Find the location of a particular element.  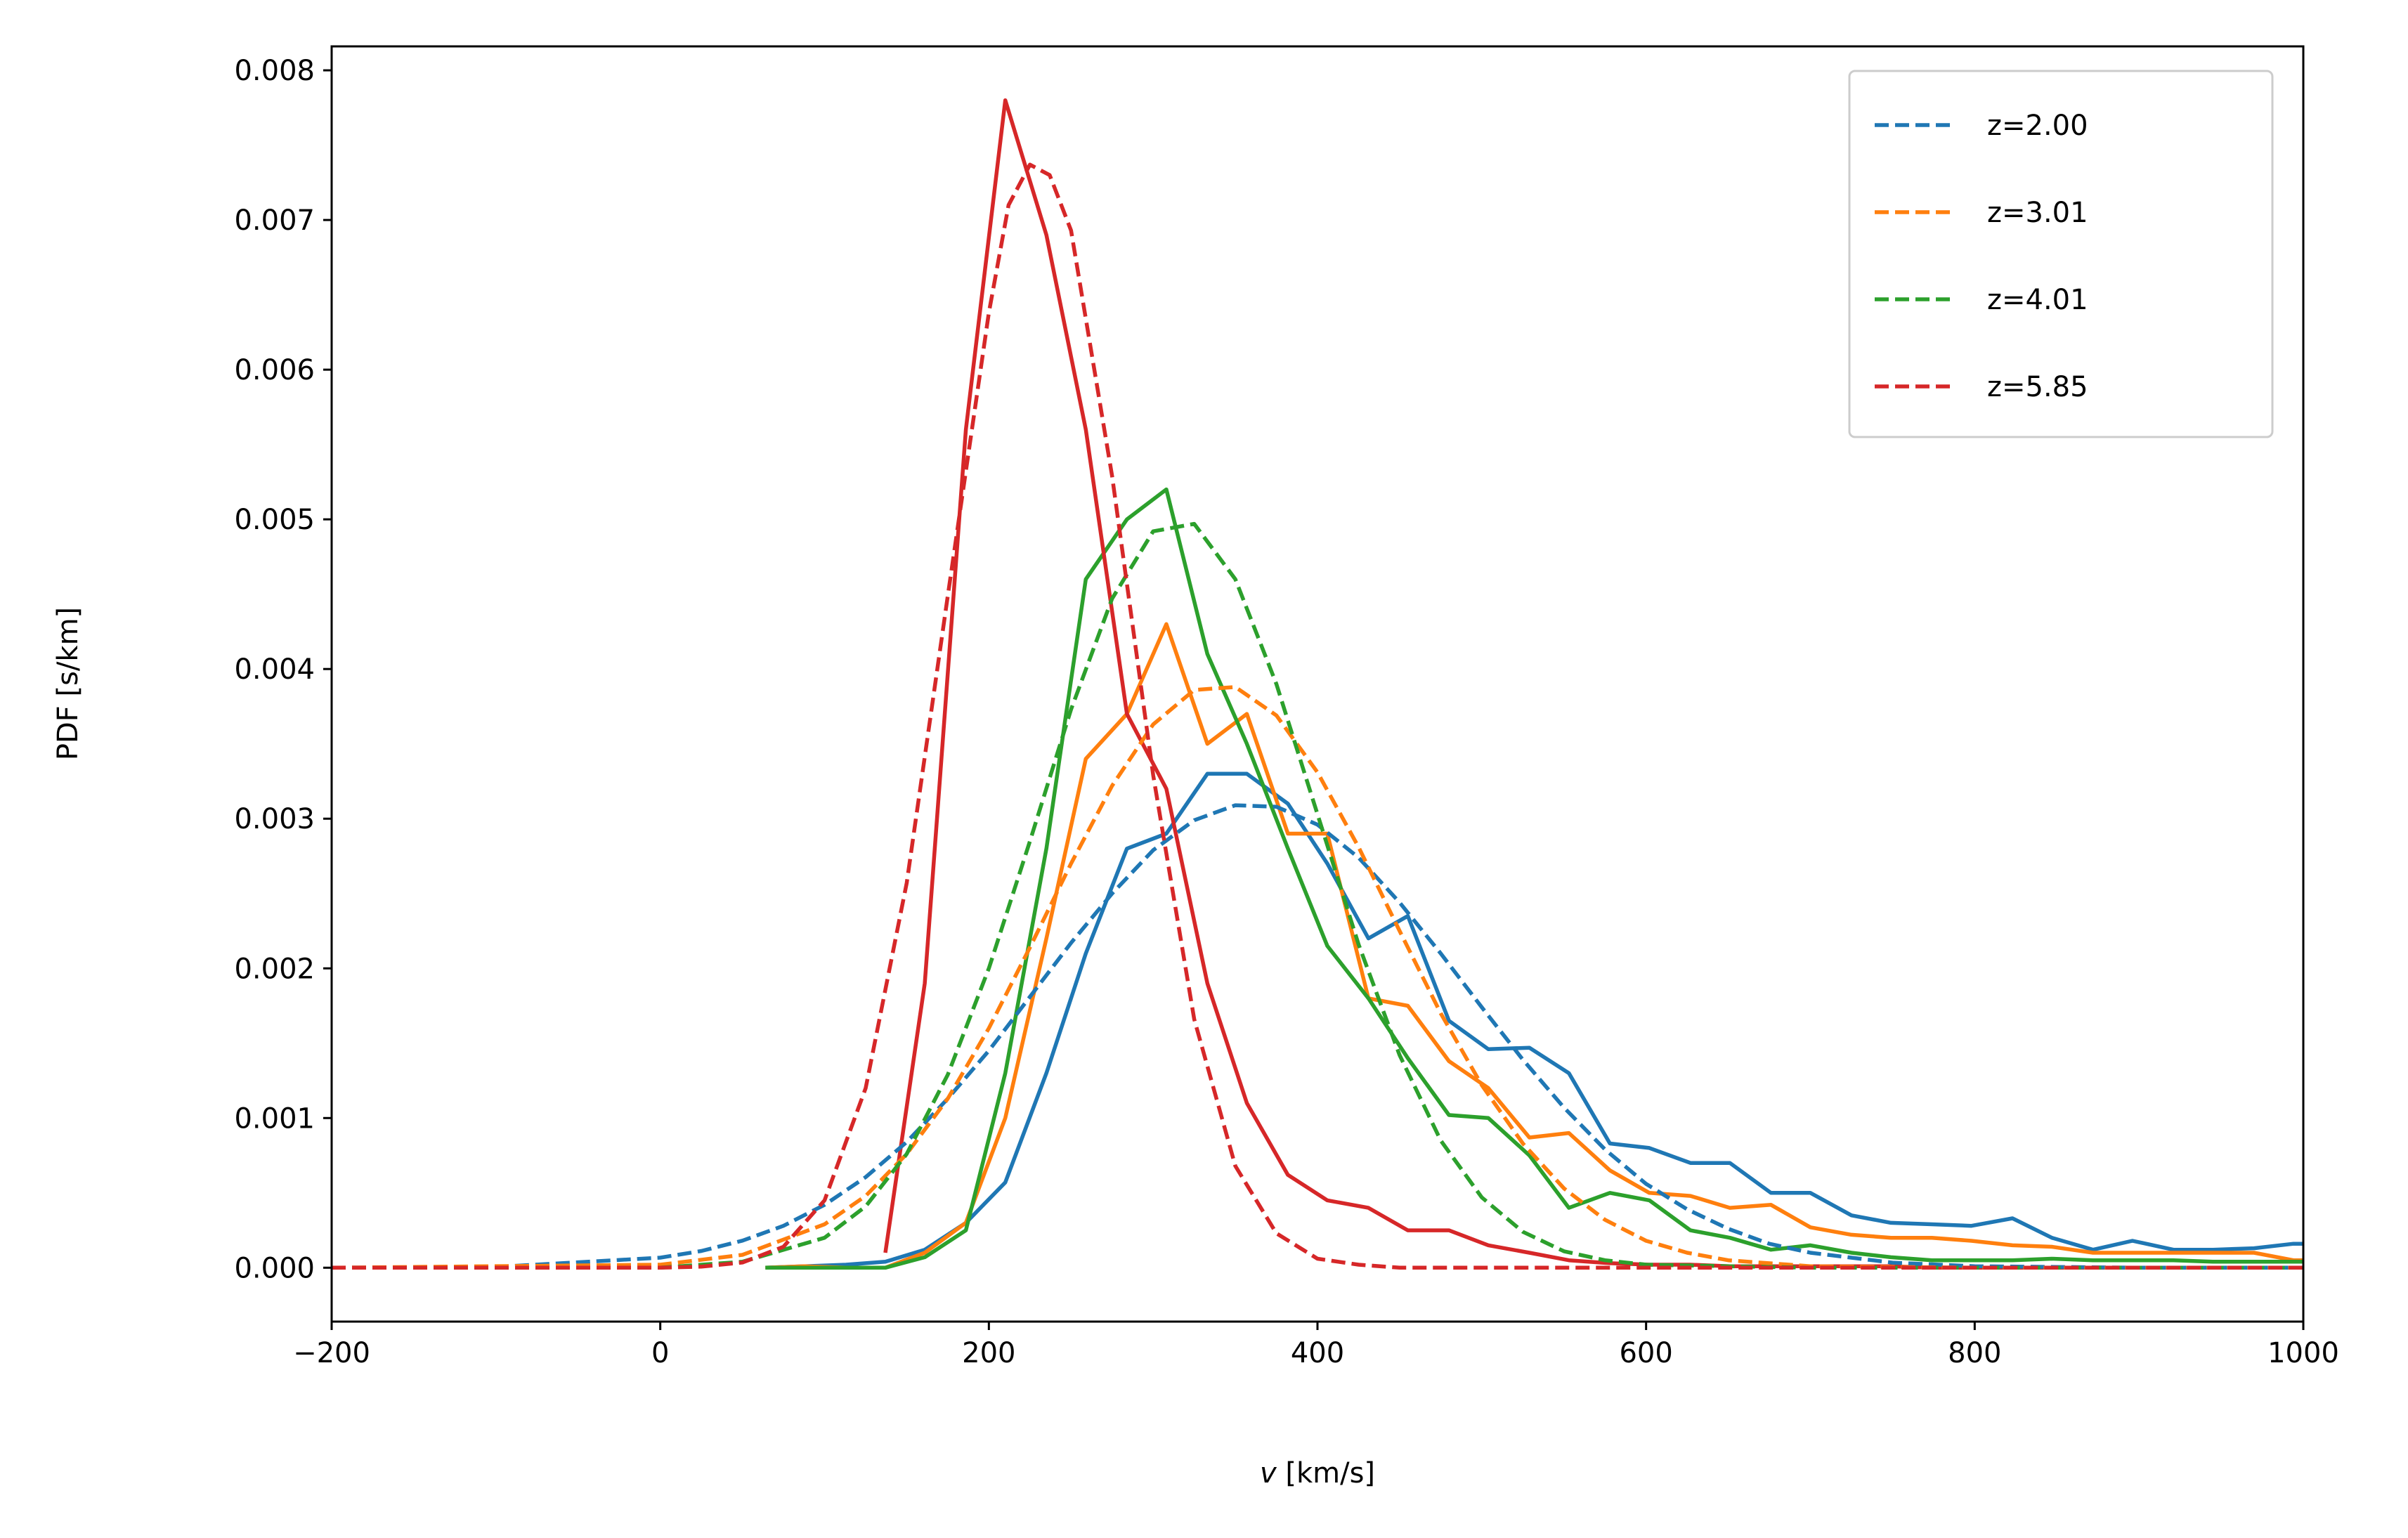

y-axis-label: PDF [s/km] is located at coordinates (68, 683).